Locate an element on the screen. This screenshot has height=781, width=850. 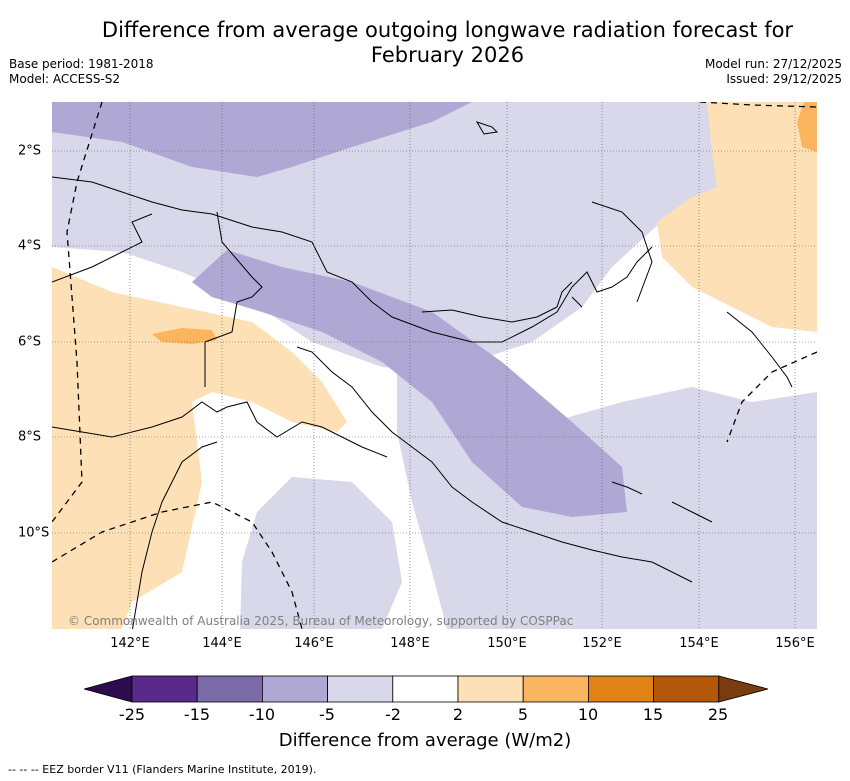
south-coast is located at coordinates (220, 429).